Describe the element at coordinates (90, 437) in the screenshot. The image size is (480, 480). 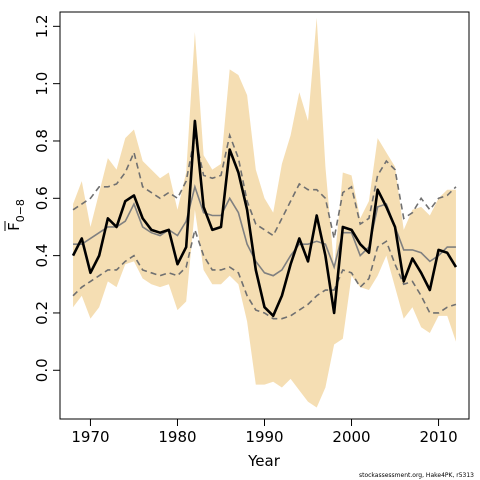
I see `x-tick-label: 1970` at that location.